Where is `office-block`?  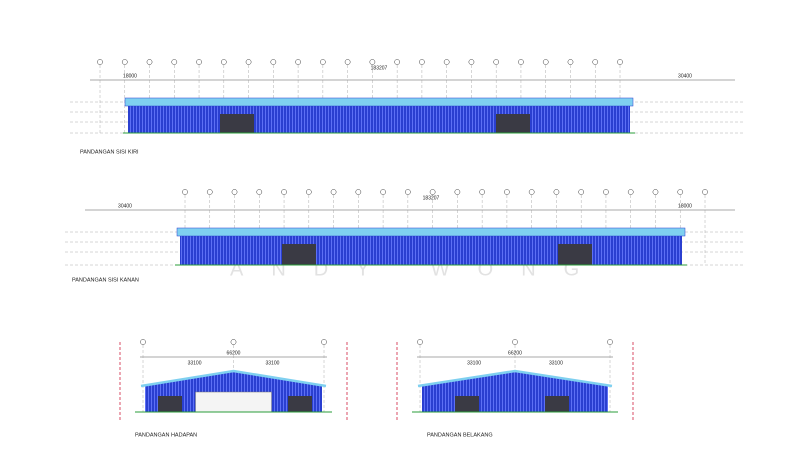 office-block is located at coordinates (233, 402).